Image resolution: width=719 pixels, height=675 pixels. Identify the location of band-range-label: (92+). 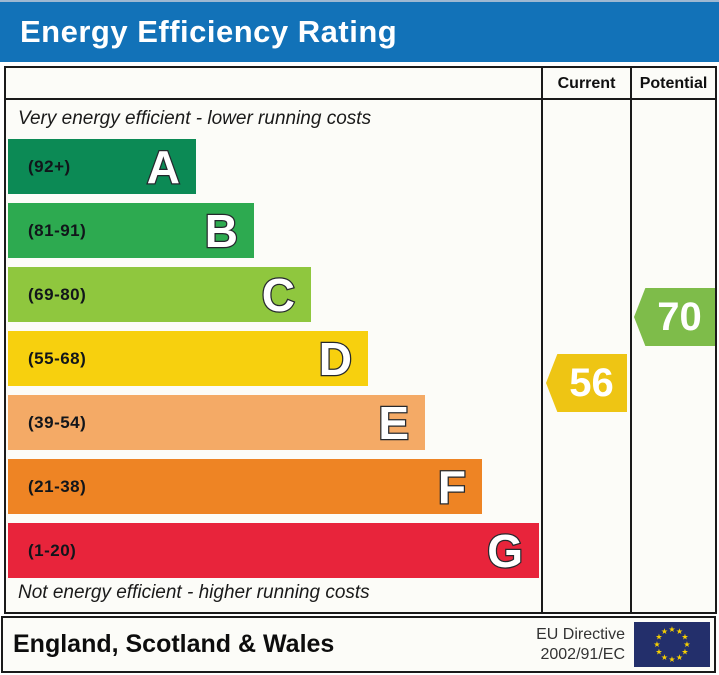
(49, 166).